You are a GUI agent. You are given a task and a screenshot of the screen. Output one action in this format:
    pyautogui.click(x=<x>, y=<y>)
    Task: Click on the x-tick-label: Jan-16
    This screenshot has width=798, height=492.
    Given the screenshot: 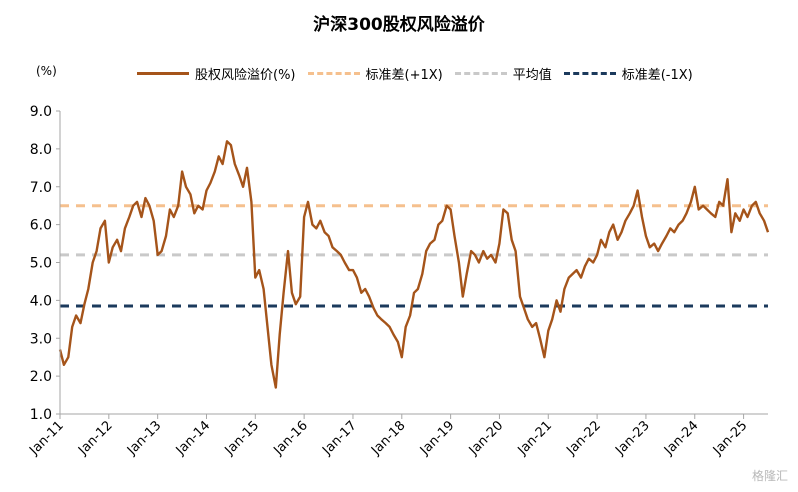 What is the action you would take?
    pyautogui.click(x=290, y=438)
    